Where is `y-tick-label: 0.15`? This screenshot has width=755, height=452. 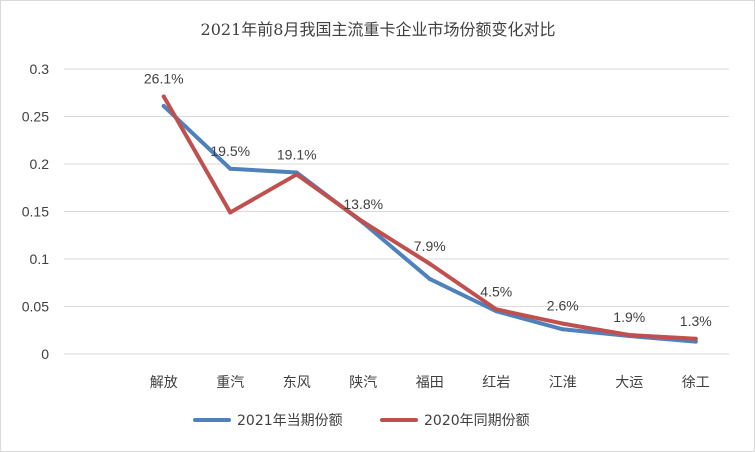
y-tick-label: 0.15 is located at coordinates (35, 212).